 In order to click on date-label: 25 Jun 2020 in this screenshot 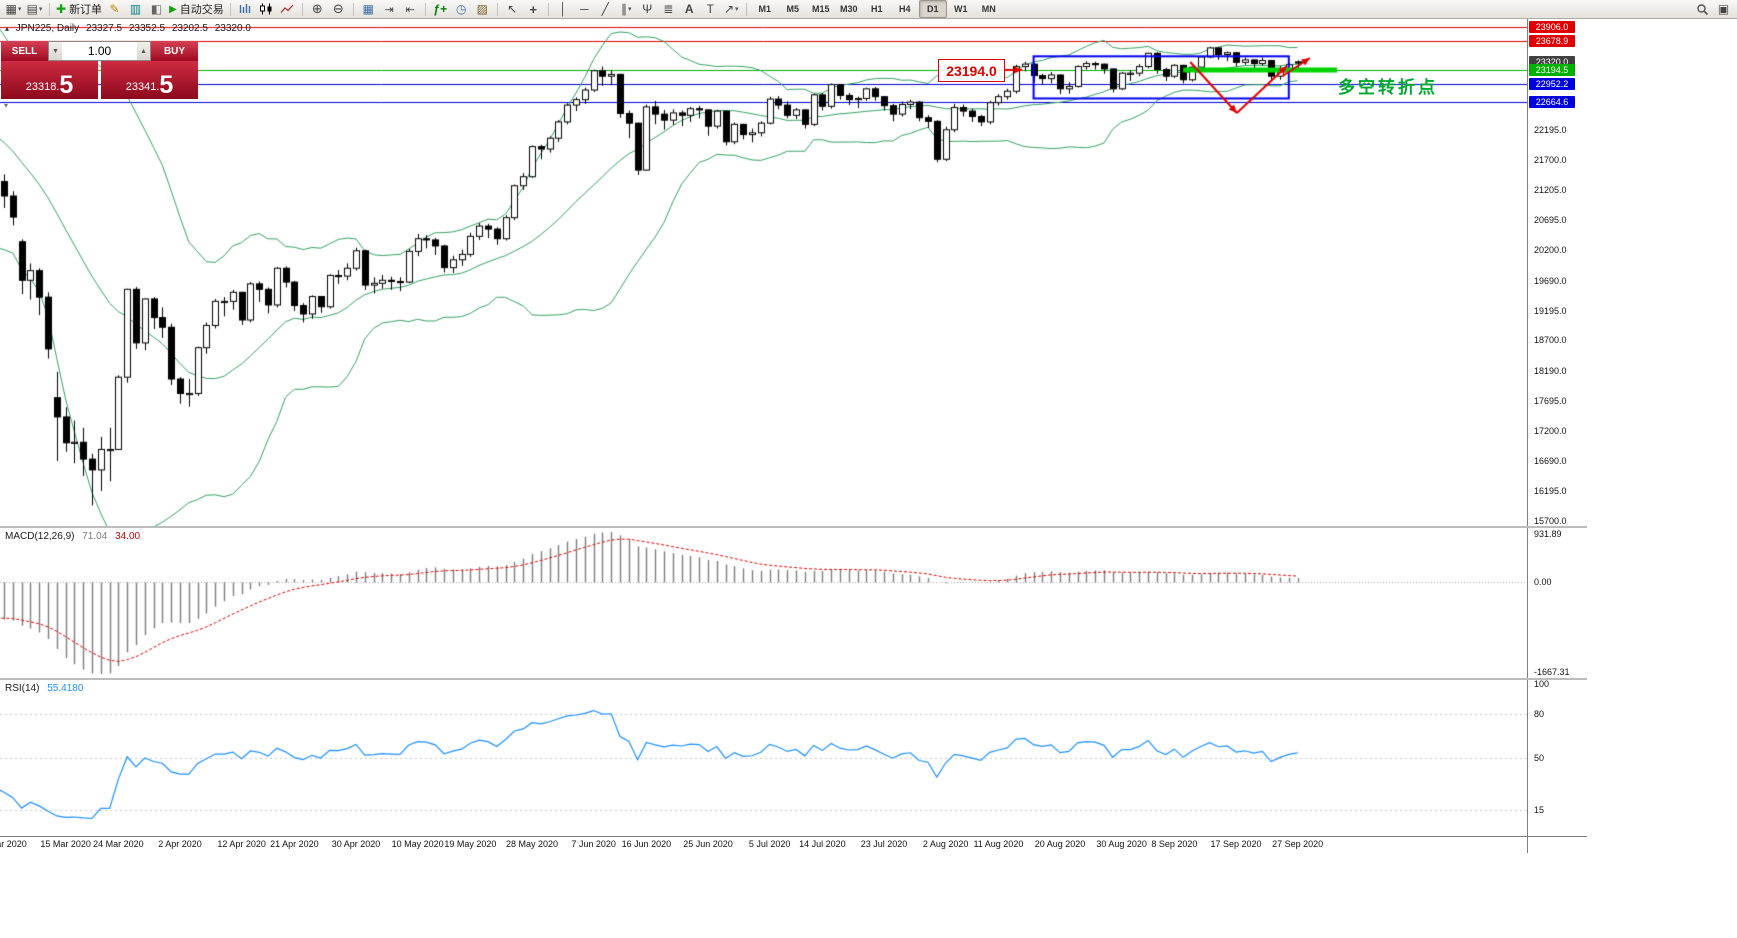, I will do `click(708, 844)`.